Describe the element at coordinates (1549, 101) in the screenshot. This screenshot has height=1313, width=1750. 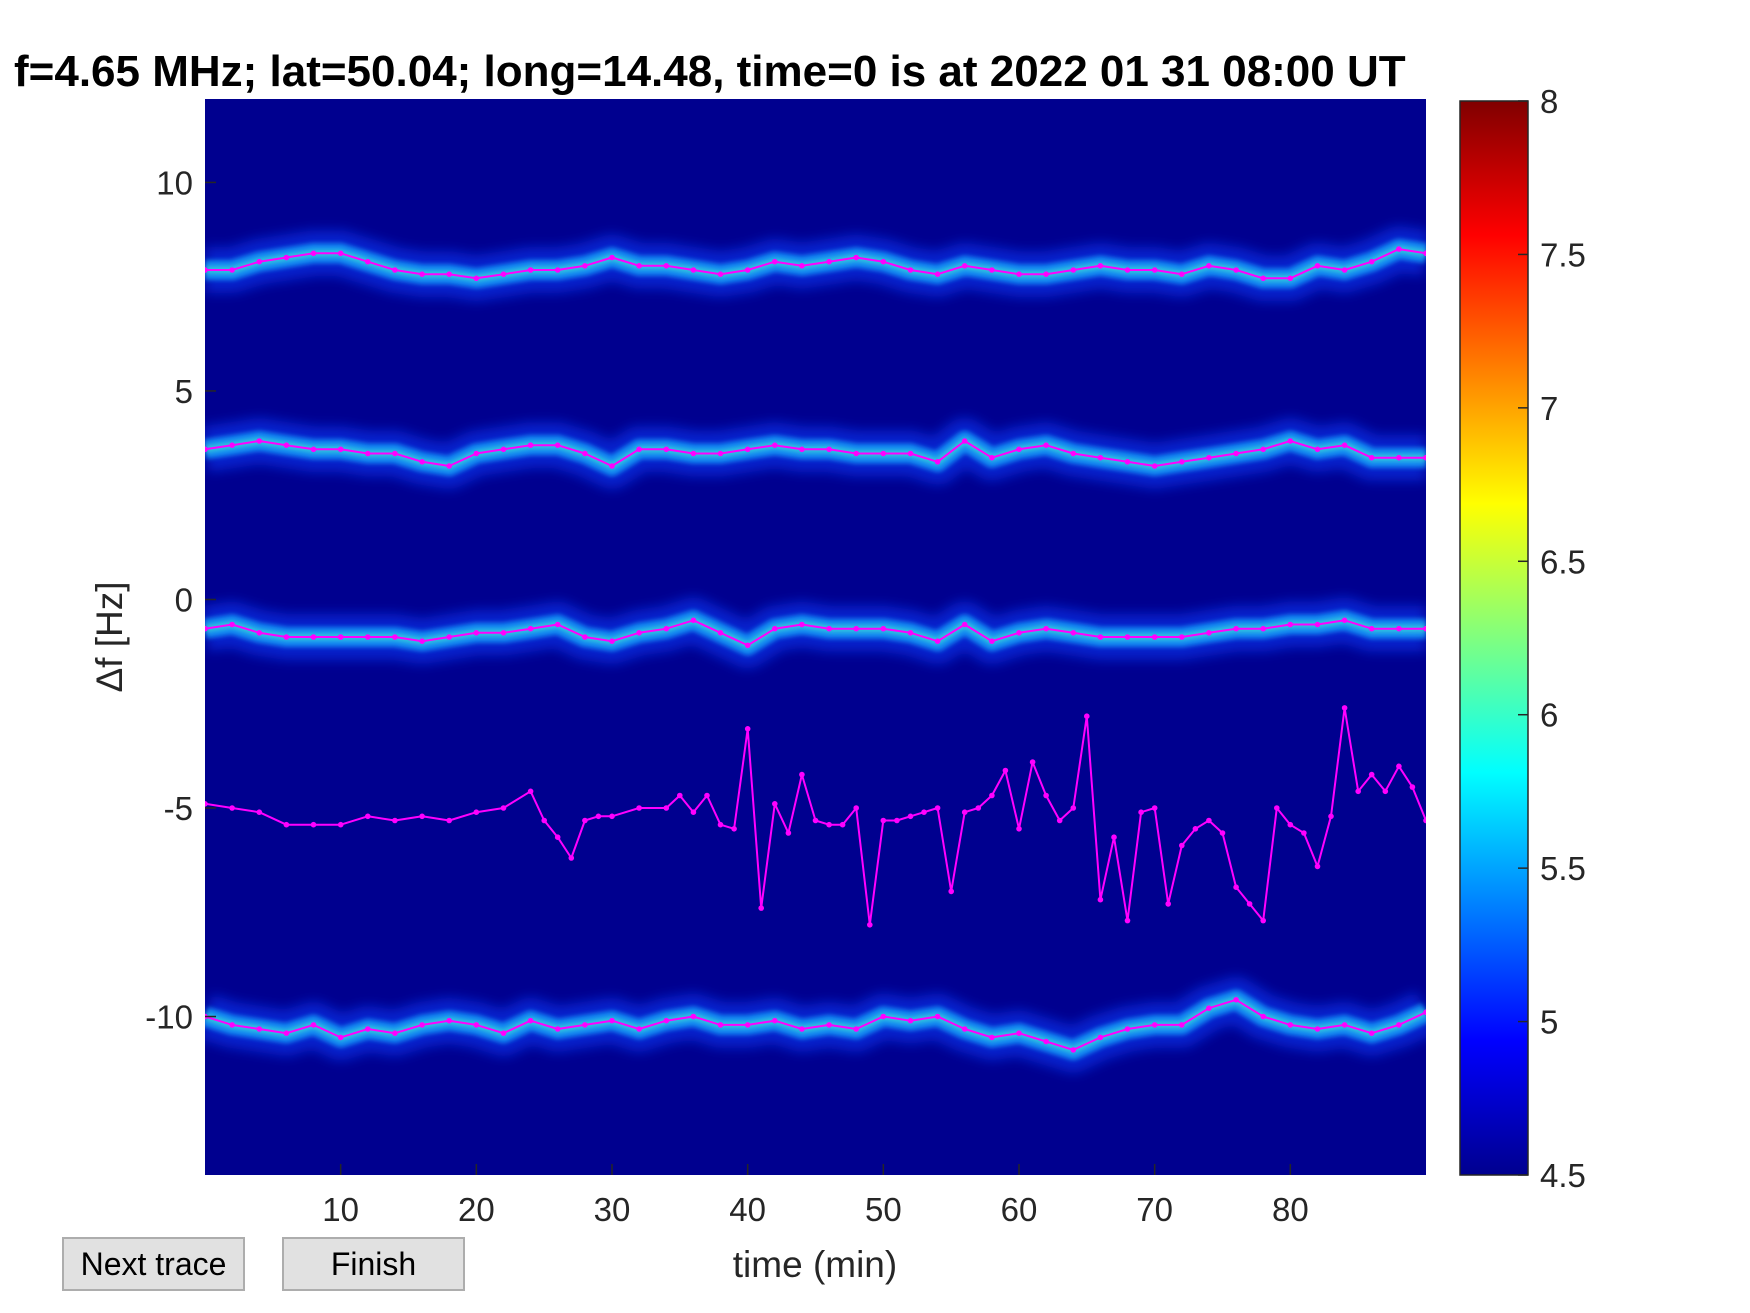
I see `colorbar-tick-label: 8` at that location.